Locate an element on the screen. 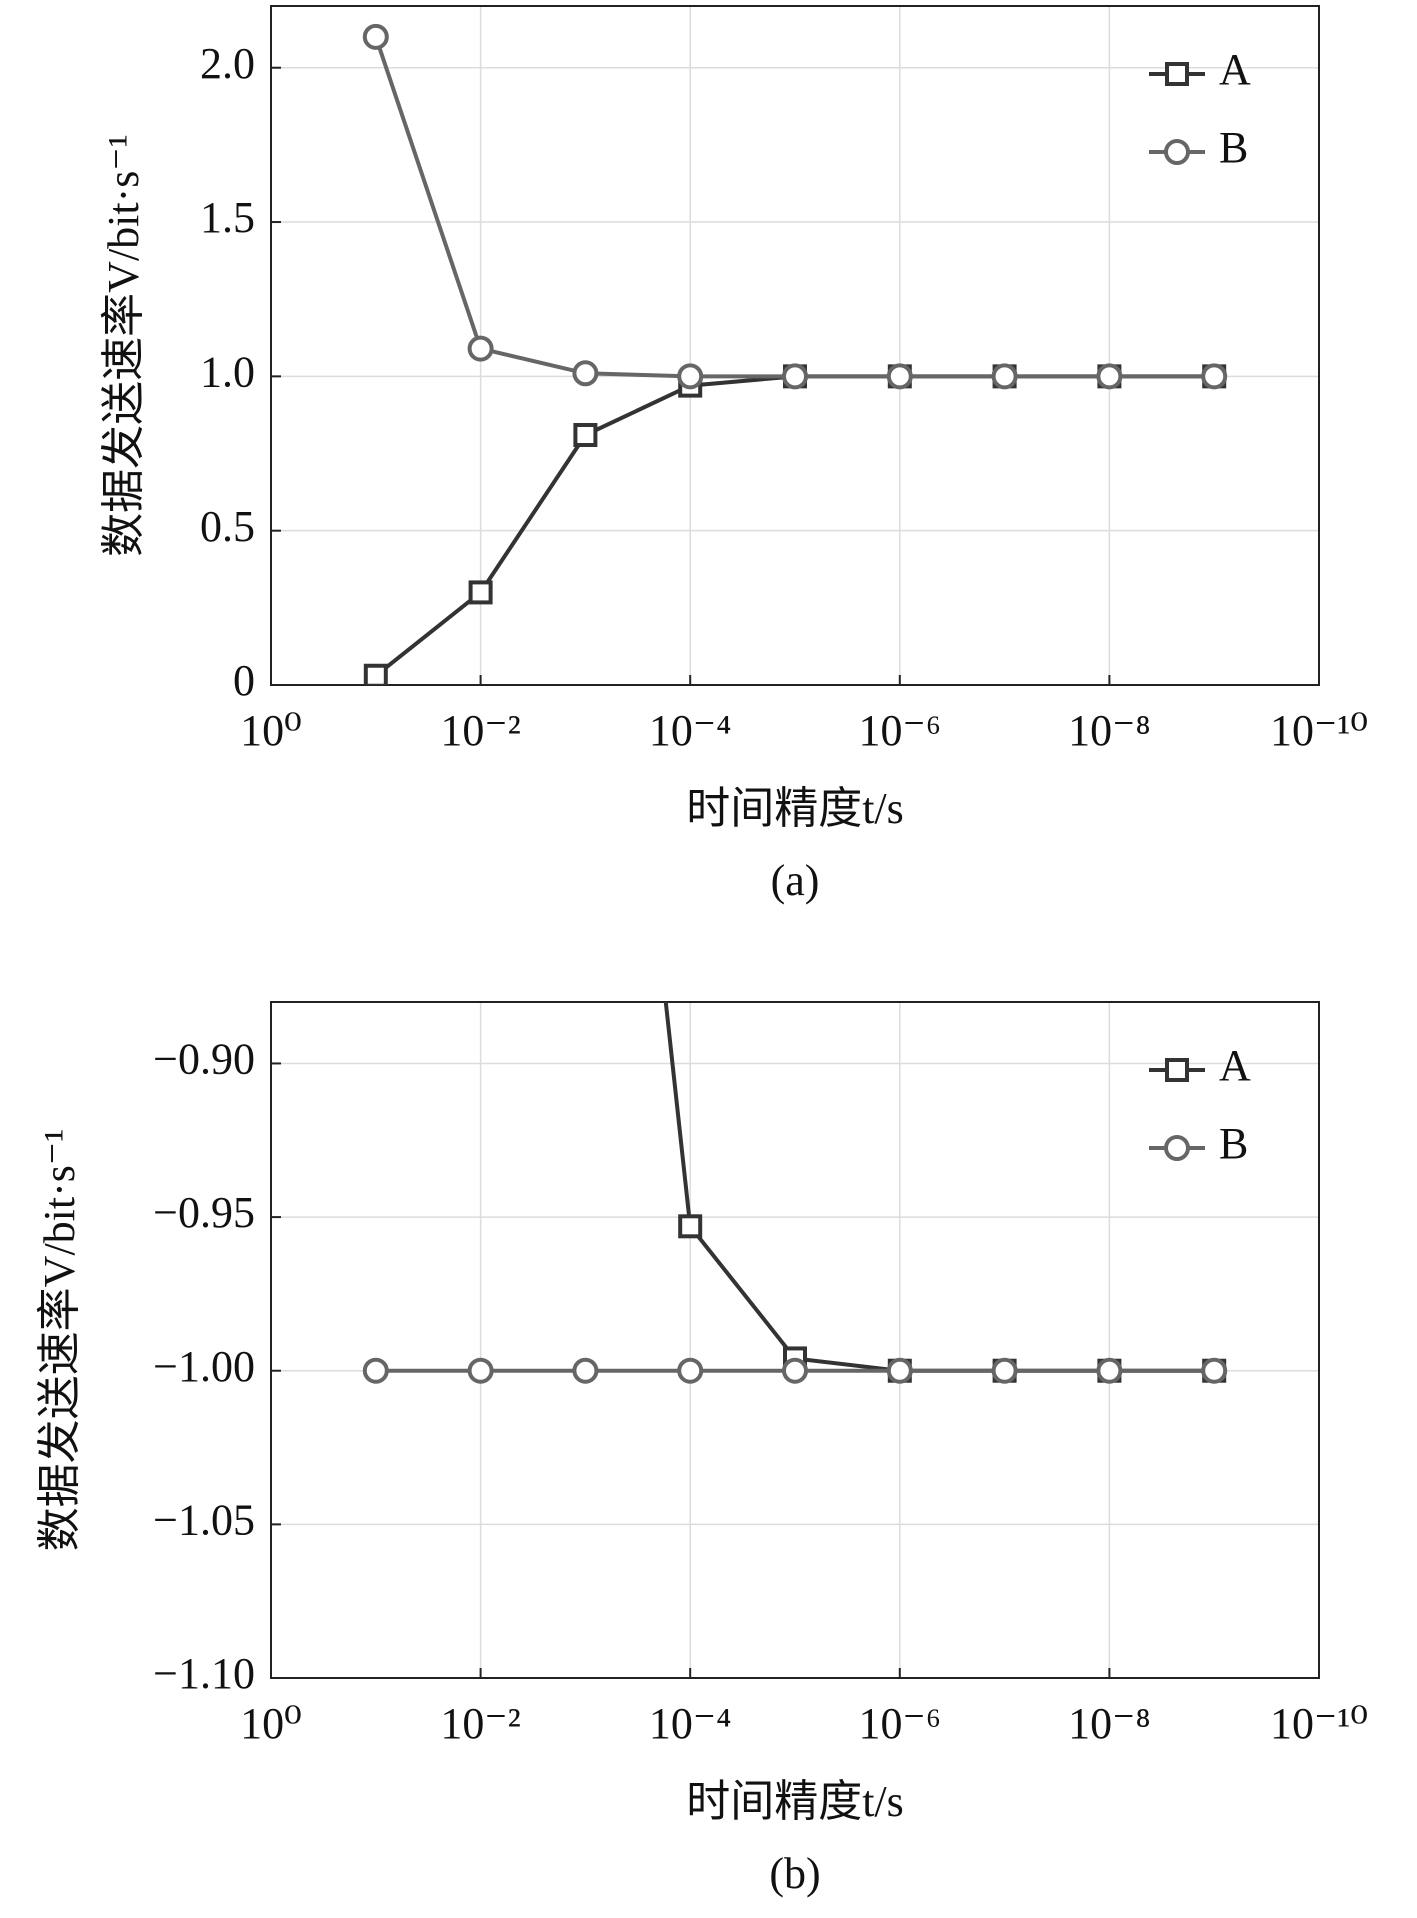 This screenshot has width=1417, height=1918. y-tick-label: 1.5 is located at coordinates (227, 217).